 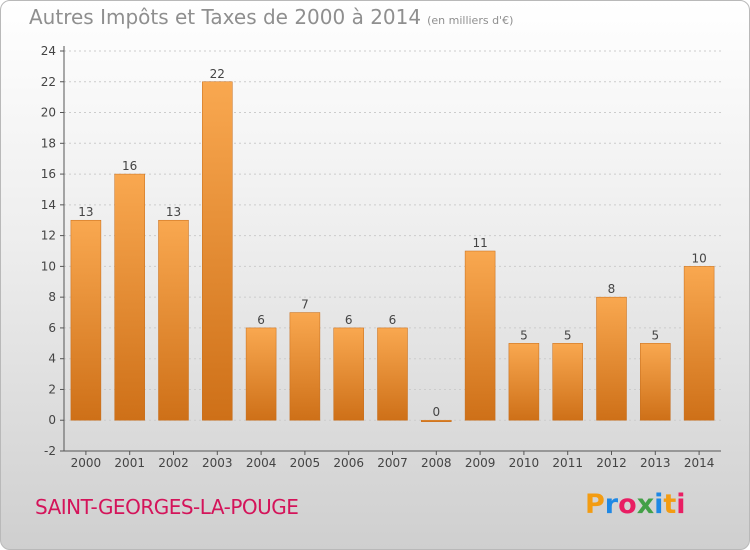 I want to click on bar-2006, so click(x=348, y=374).